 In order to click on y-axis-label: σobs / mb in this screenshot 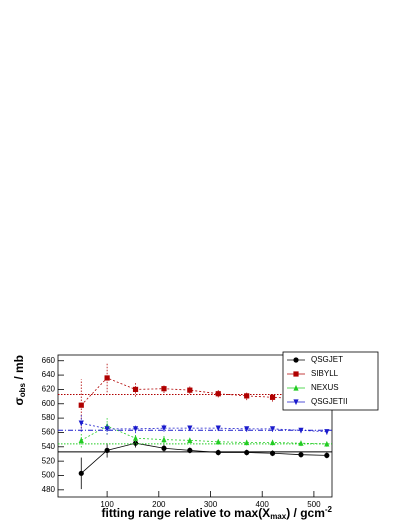, I will do `click(19, 380)`.